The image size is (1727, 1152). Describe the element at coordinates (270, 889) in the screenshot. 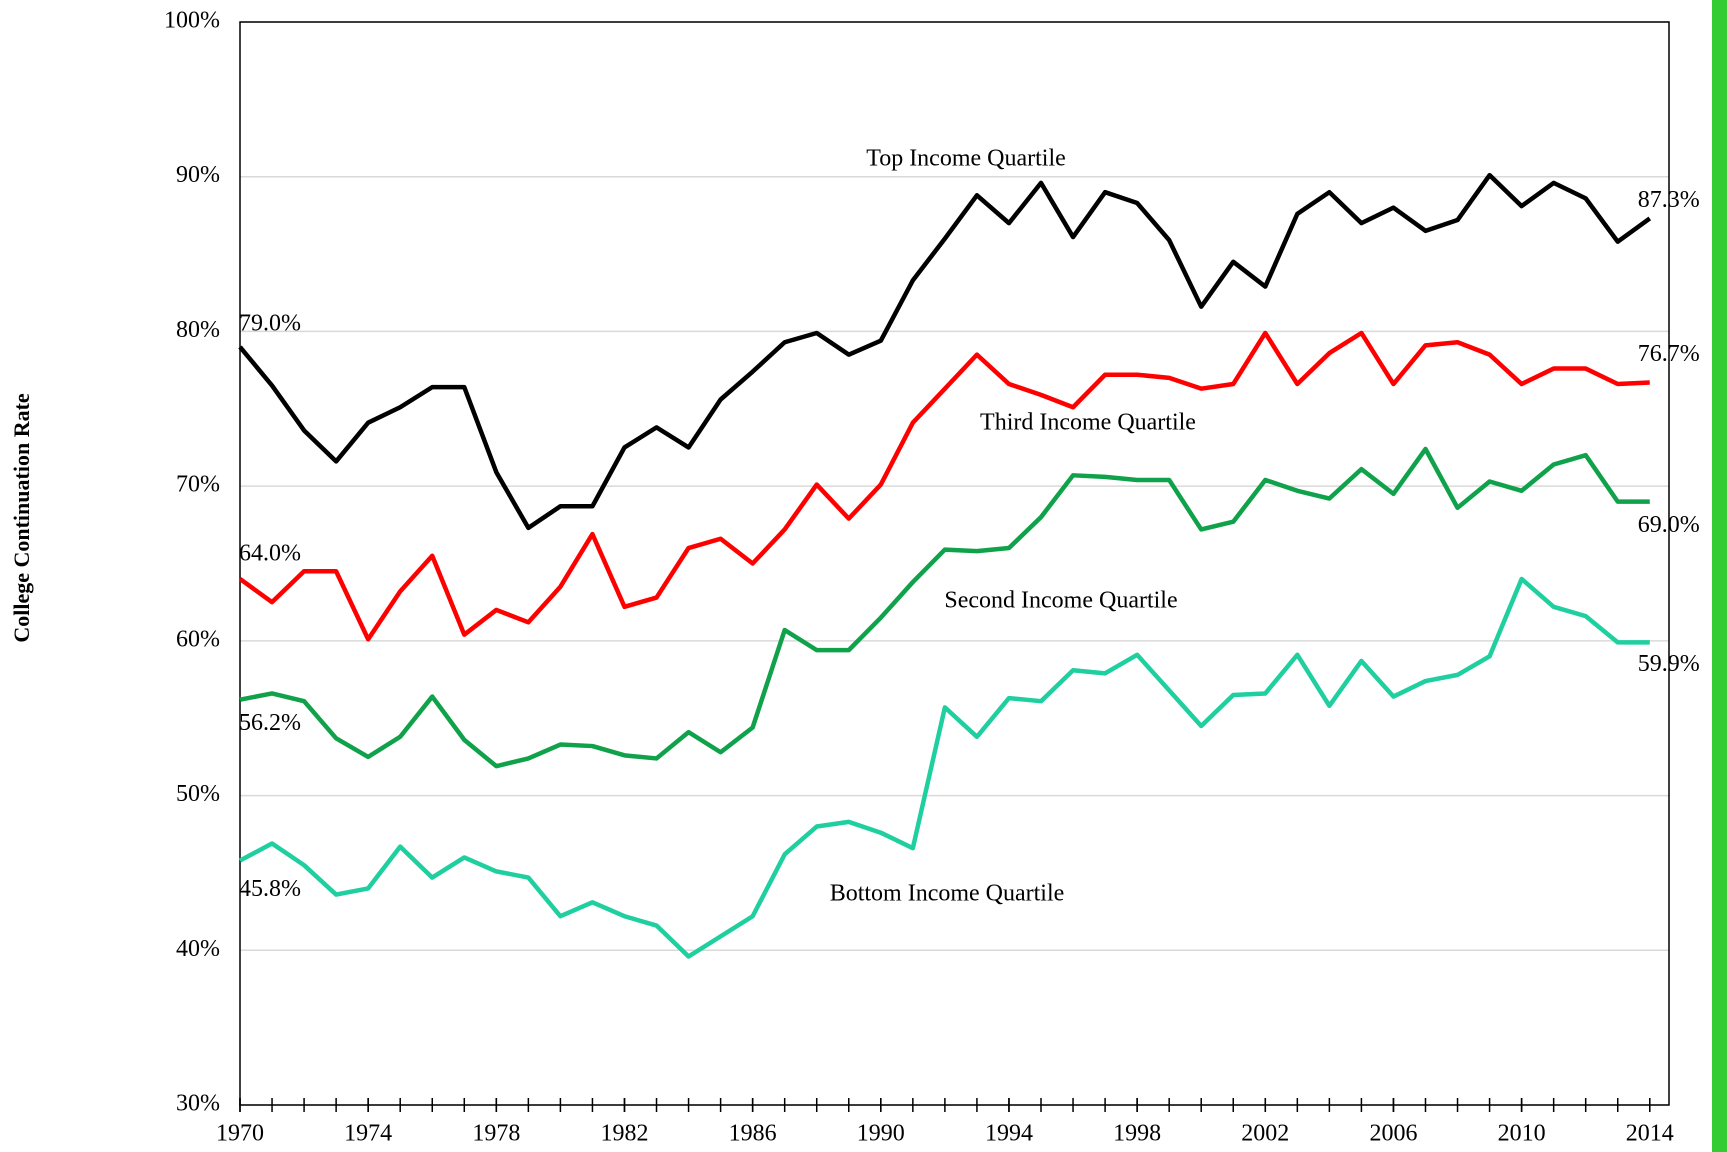

I see `value-label: 45.8%` at that location.